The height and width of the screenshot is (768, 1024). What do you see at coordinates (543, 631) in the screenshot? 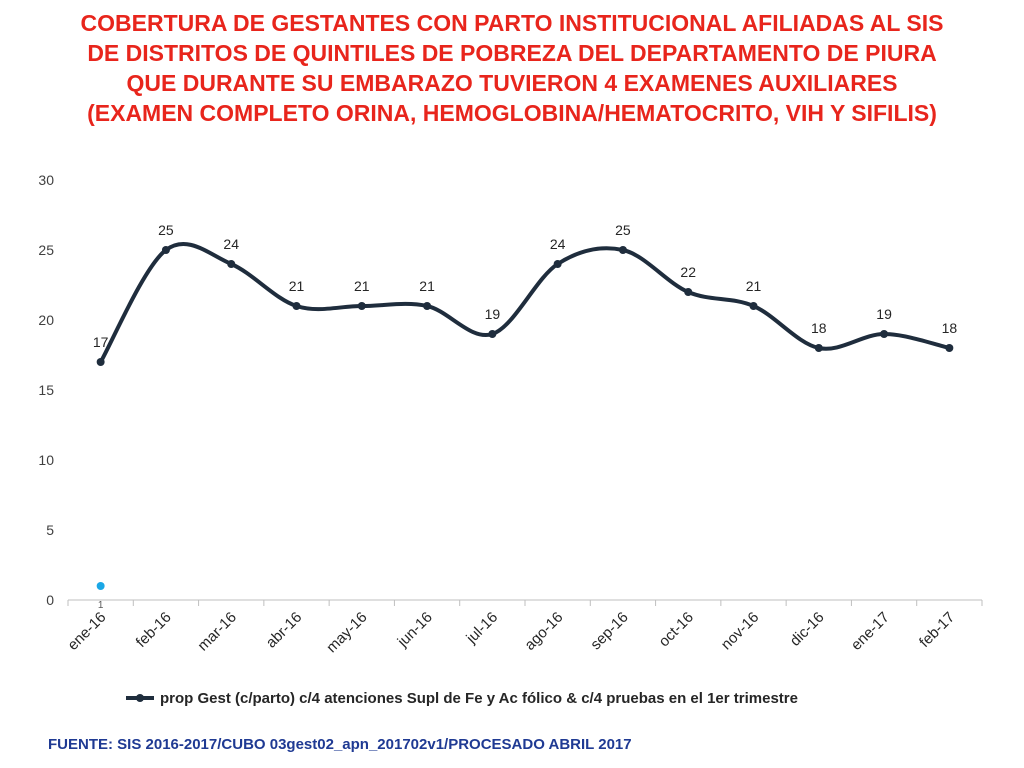
I see `x-tick-label: ago-16` at bounding box center [543, 631].